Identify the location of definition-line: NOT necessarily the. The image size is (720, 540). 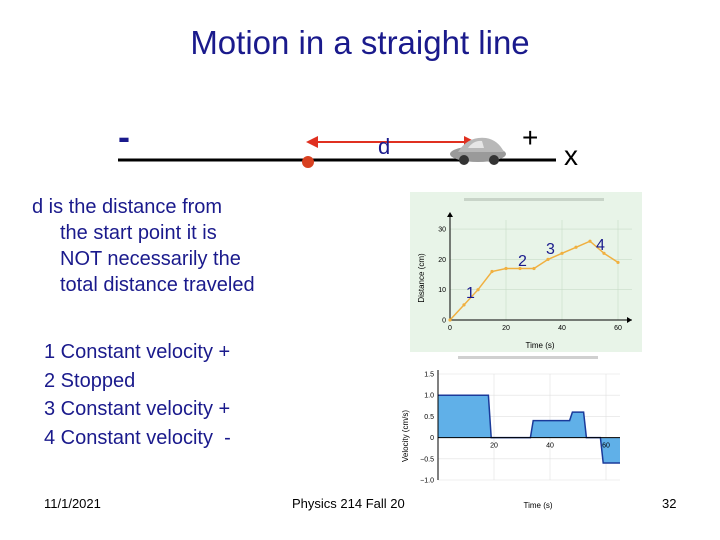
(150, 259).